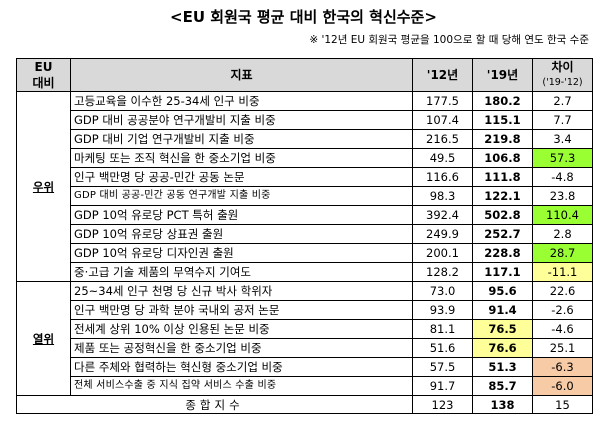 The image size is (607, 434). What do you see at coordinates (241, 386) in the screenshot?
I see `indicator-cell: 전체 서비스수출 중 지식 집약 서비스 수출 비중` at bounding box center [241, 386].